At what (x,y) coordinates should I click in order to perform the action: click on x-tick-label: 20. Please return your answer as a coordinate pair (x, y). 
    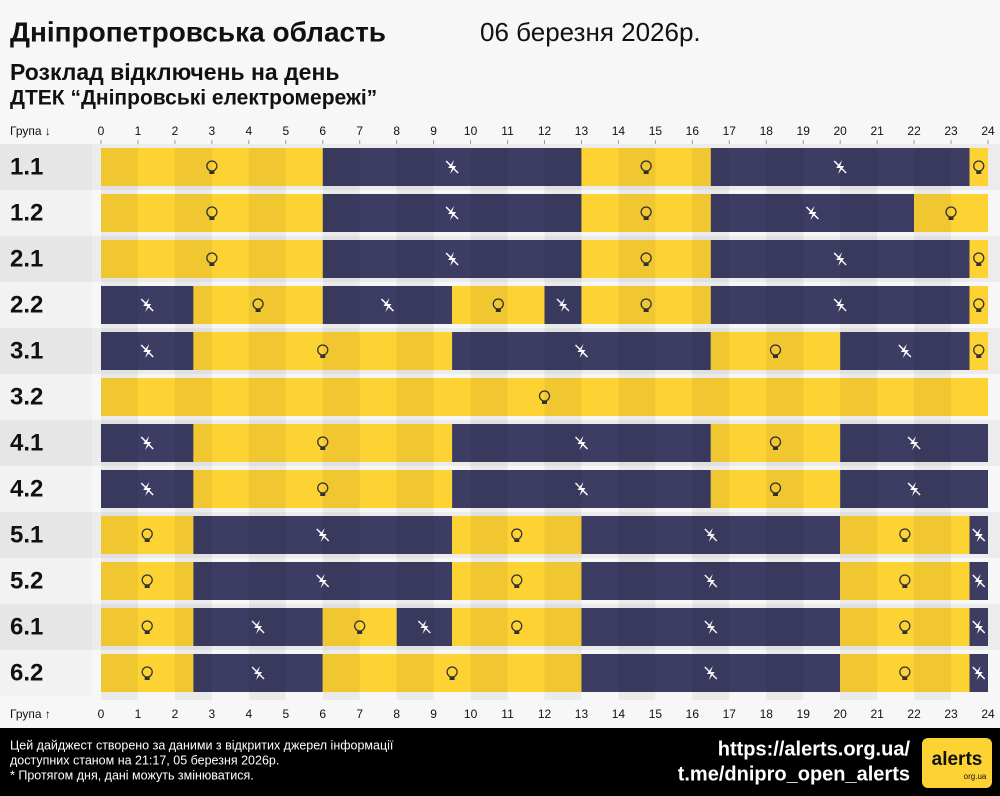
    Looking at the image, I should click on (840, 714).